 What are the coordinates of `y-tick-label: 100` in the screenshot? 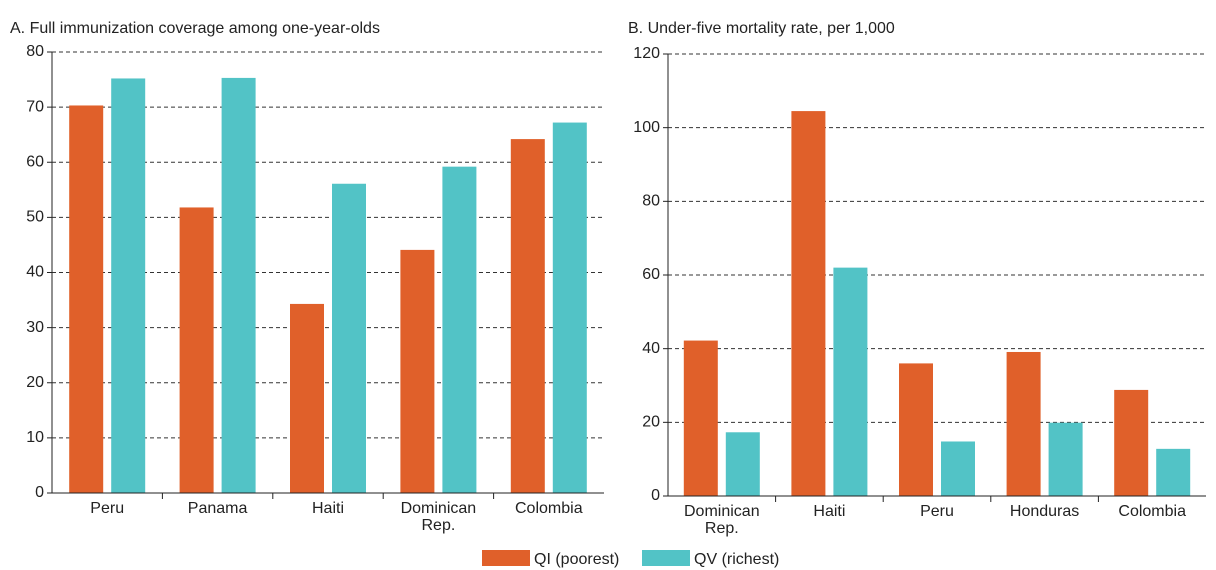 It's located at (646, 127).